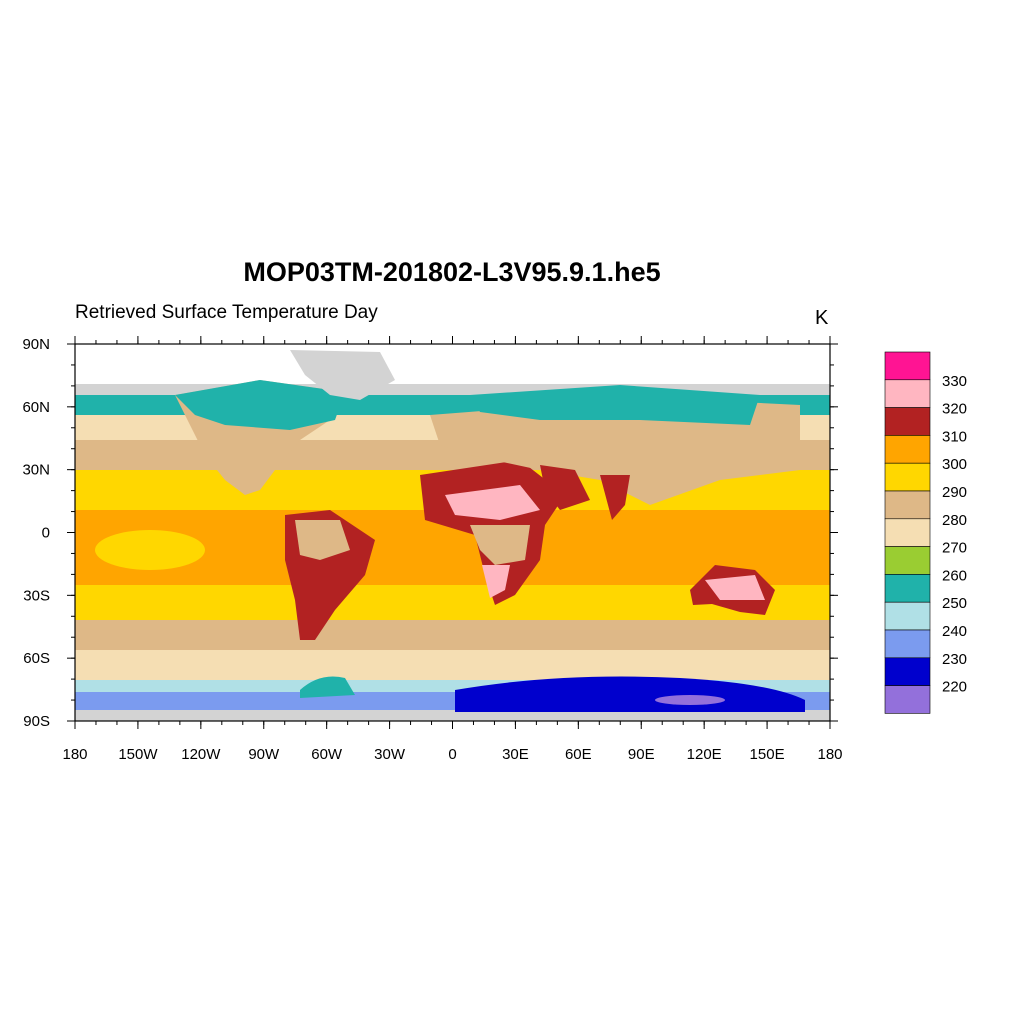 The height and width of the screenshot is (1024, 1024). I want to click on y-tick-label: 60S, so click(36, 658).